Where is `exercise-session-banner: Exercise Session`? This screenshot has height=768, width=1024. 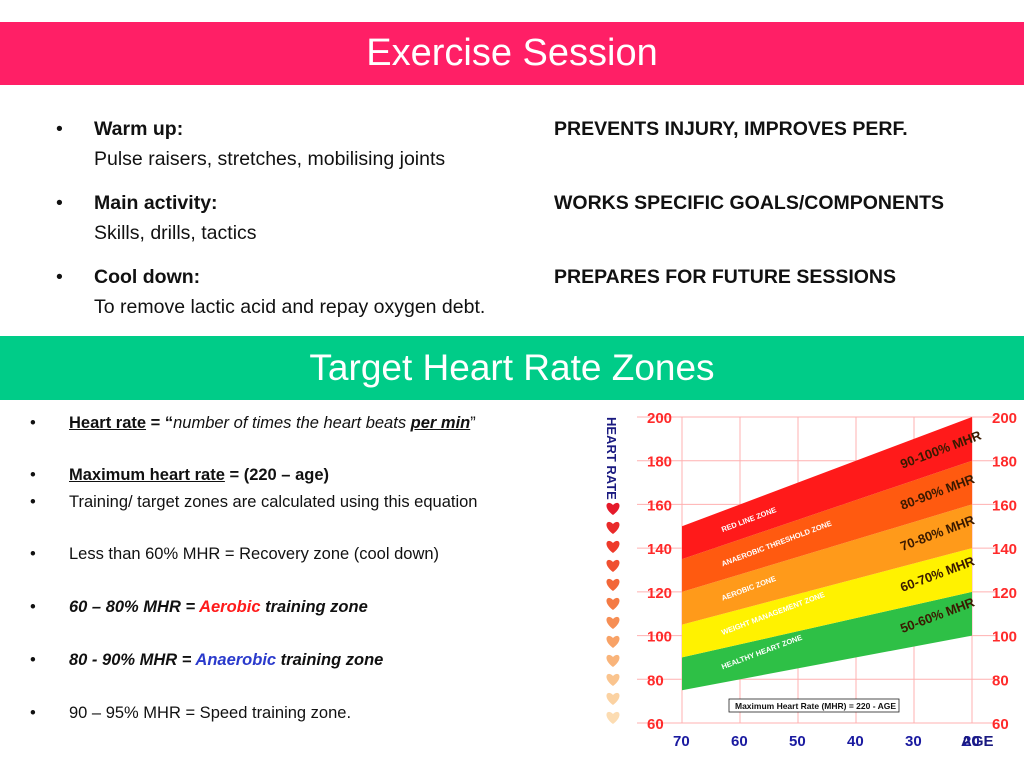
exercise-session-banner: Exercise Session is located at coordinates (512, 53).